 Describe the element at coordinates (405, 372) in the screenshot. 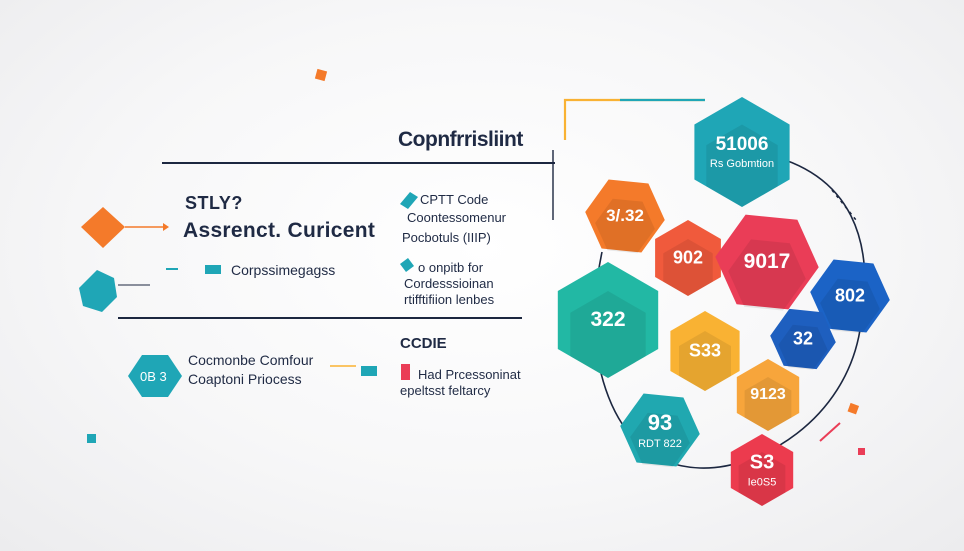

I see `red-marker-icon` at that location.